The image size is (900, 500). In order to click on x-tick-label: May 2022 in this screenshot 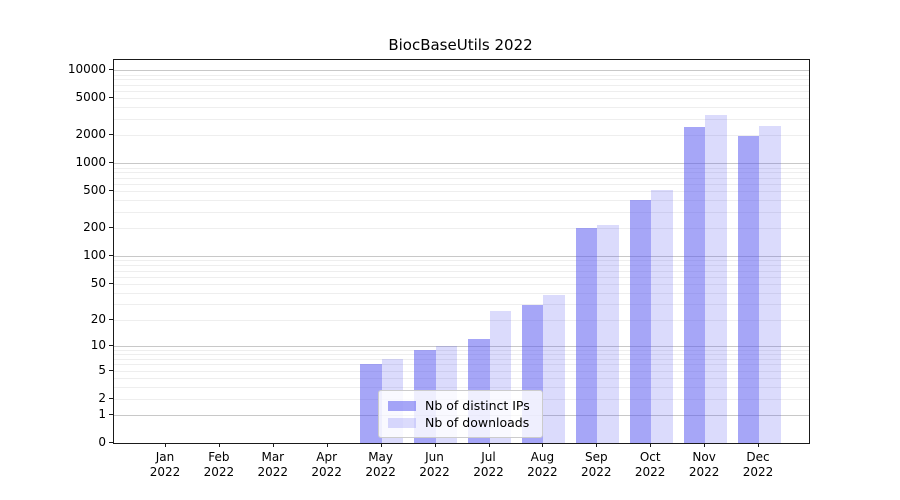, I will do `click(380, 464)`.